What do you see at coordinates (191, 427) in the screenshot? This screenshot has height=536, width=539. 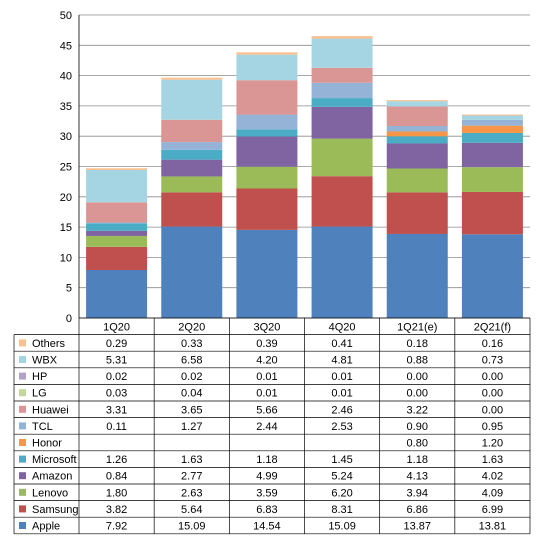 I see `data-value-label: 1.27` at bounding box center [191, 427].